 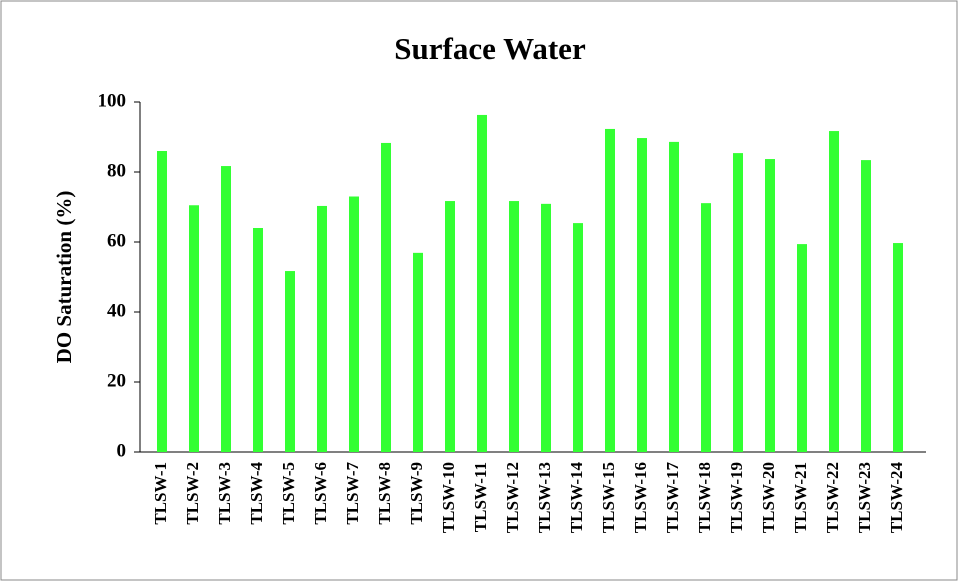 What do you see at coordinates (320, 493) in the screenshot?
I see `x-tick-label: TLSW-6` at bounding box center [320, 493].